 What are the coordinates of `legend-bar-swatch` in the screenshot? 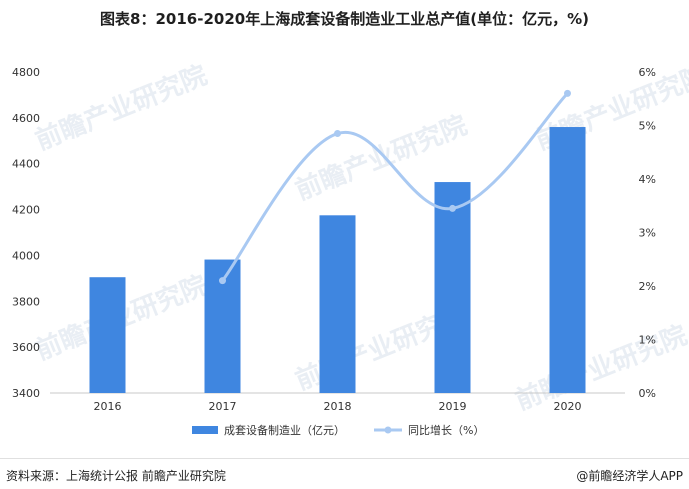 It's located at (205, 430).